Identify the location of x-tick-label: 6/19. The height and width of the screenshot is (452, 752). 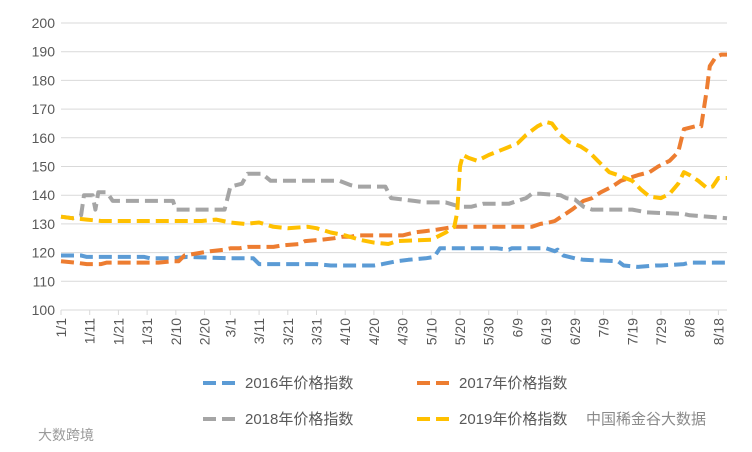
(546, 331).